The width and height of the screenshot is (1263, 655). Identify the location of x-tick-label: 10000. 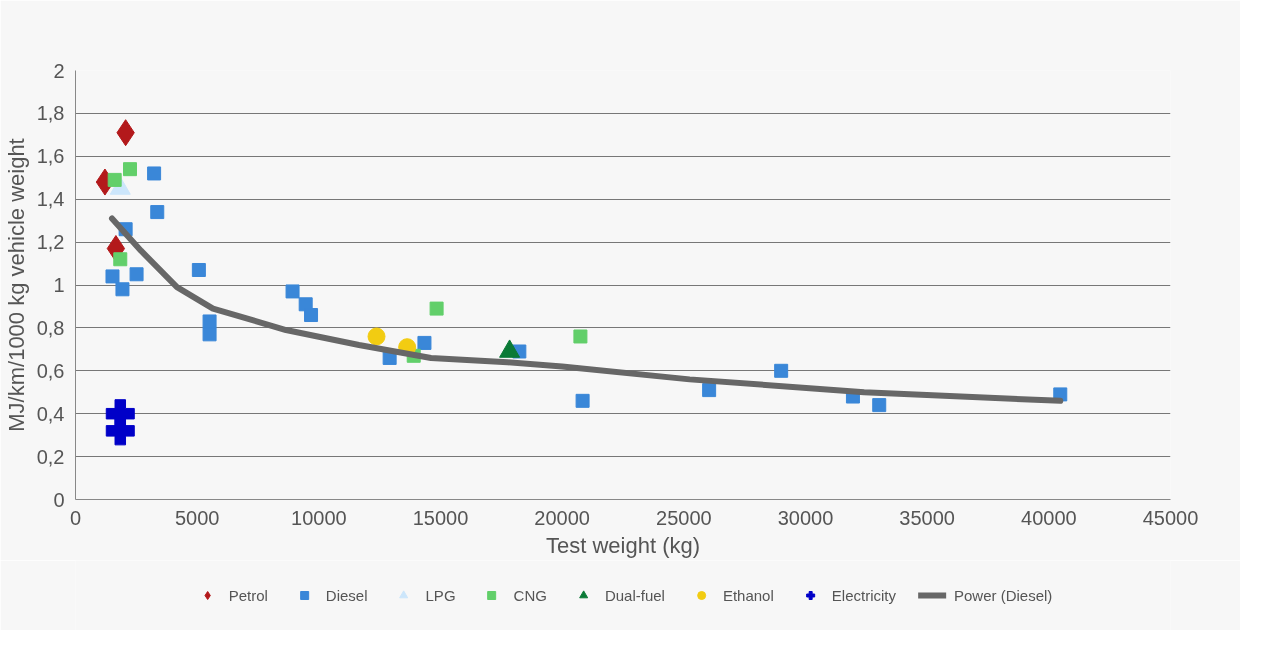
(319, 517).